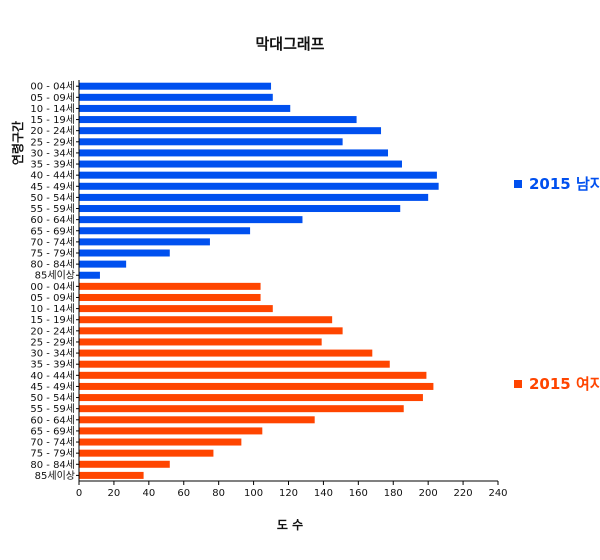  Describe the element at coordinates (52, 320) in the screenshot. I see `y-tick-label-s1-3: 15 - 19세` at that location.